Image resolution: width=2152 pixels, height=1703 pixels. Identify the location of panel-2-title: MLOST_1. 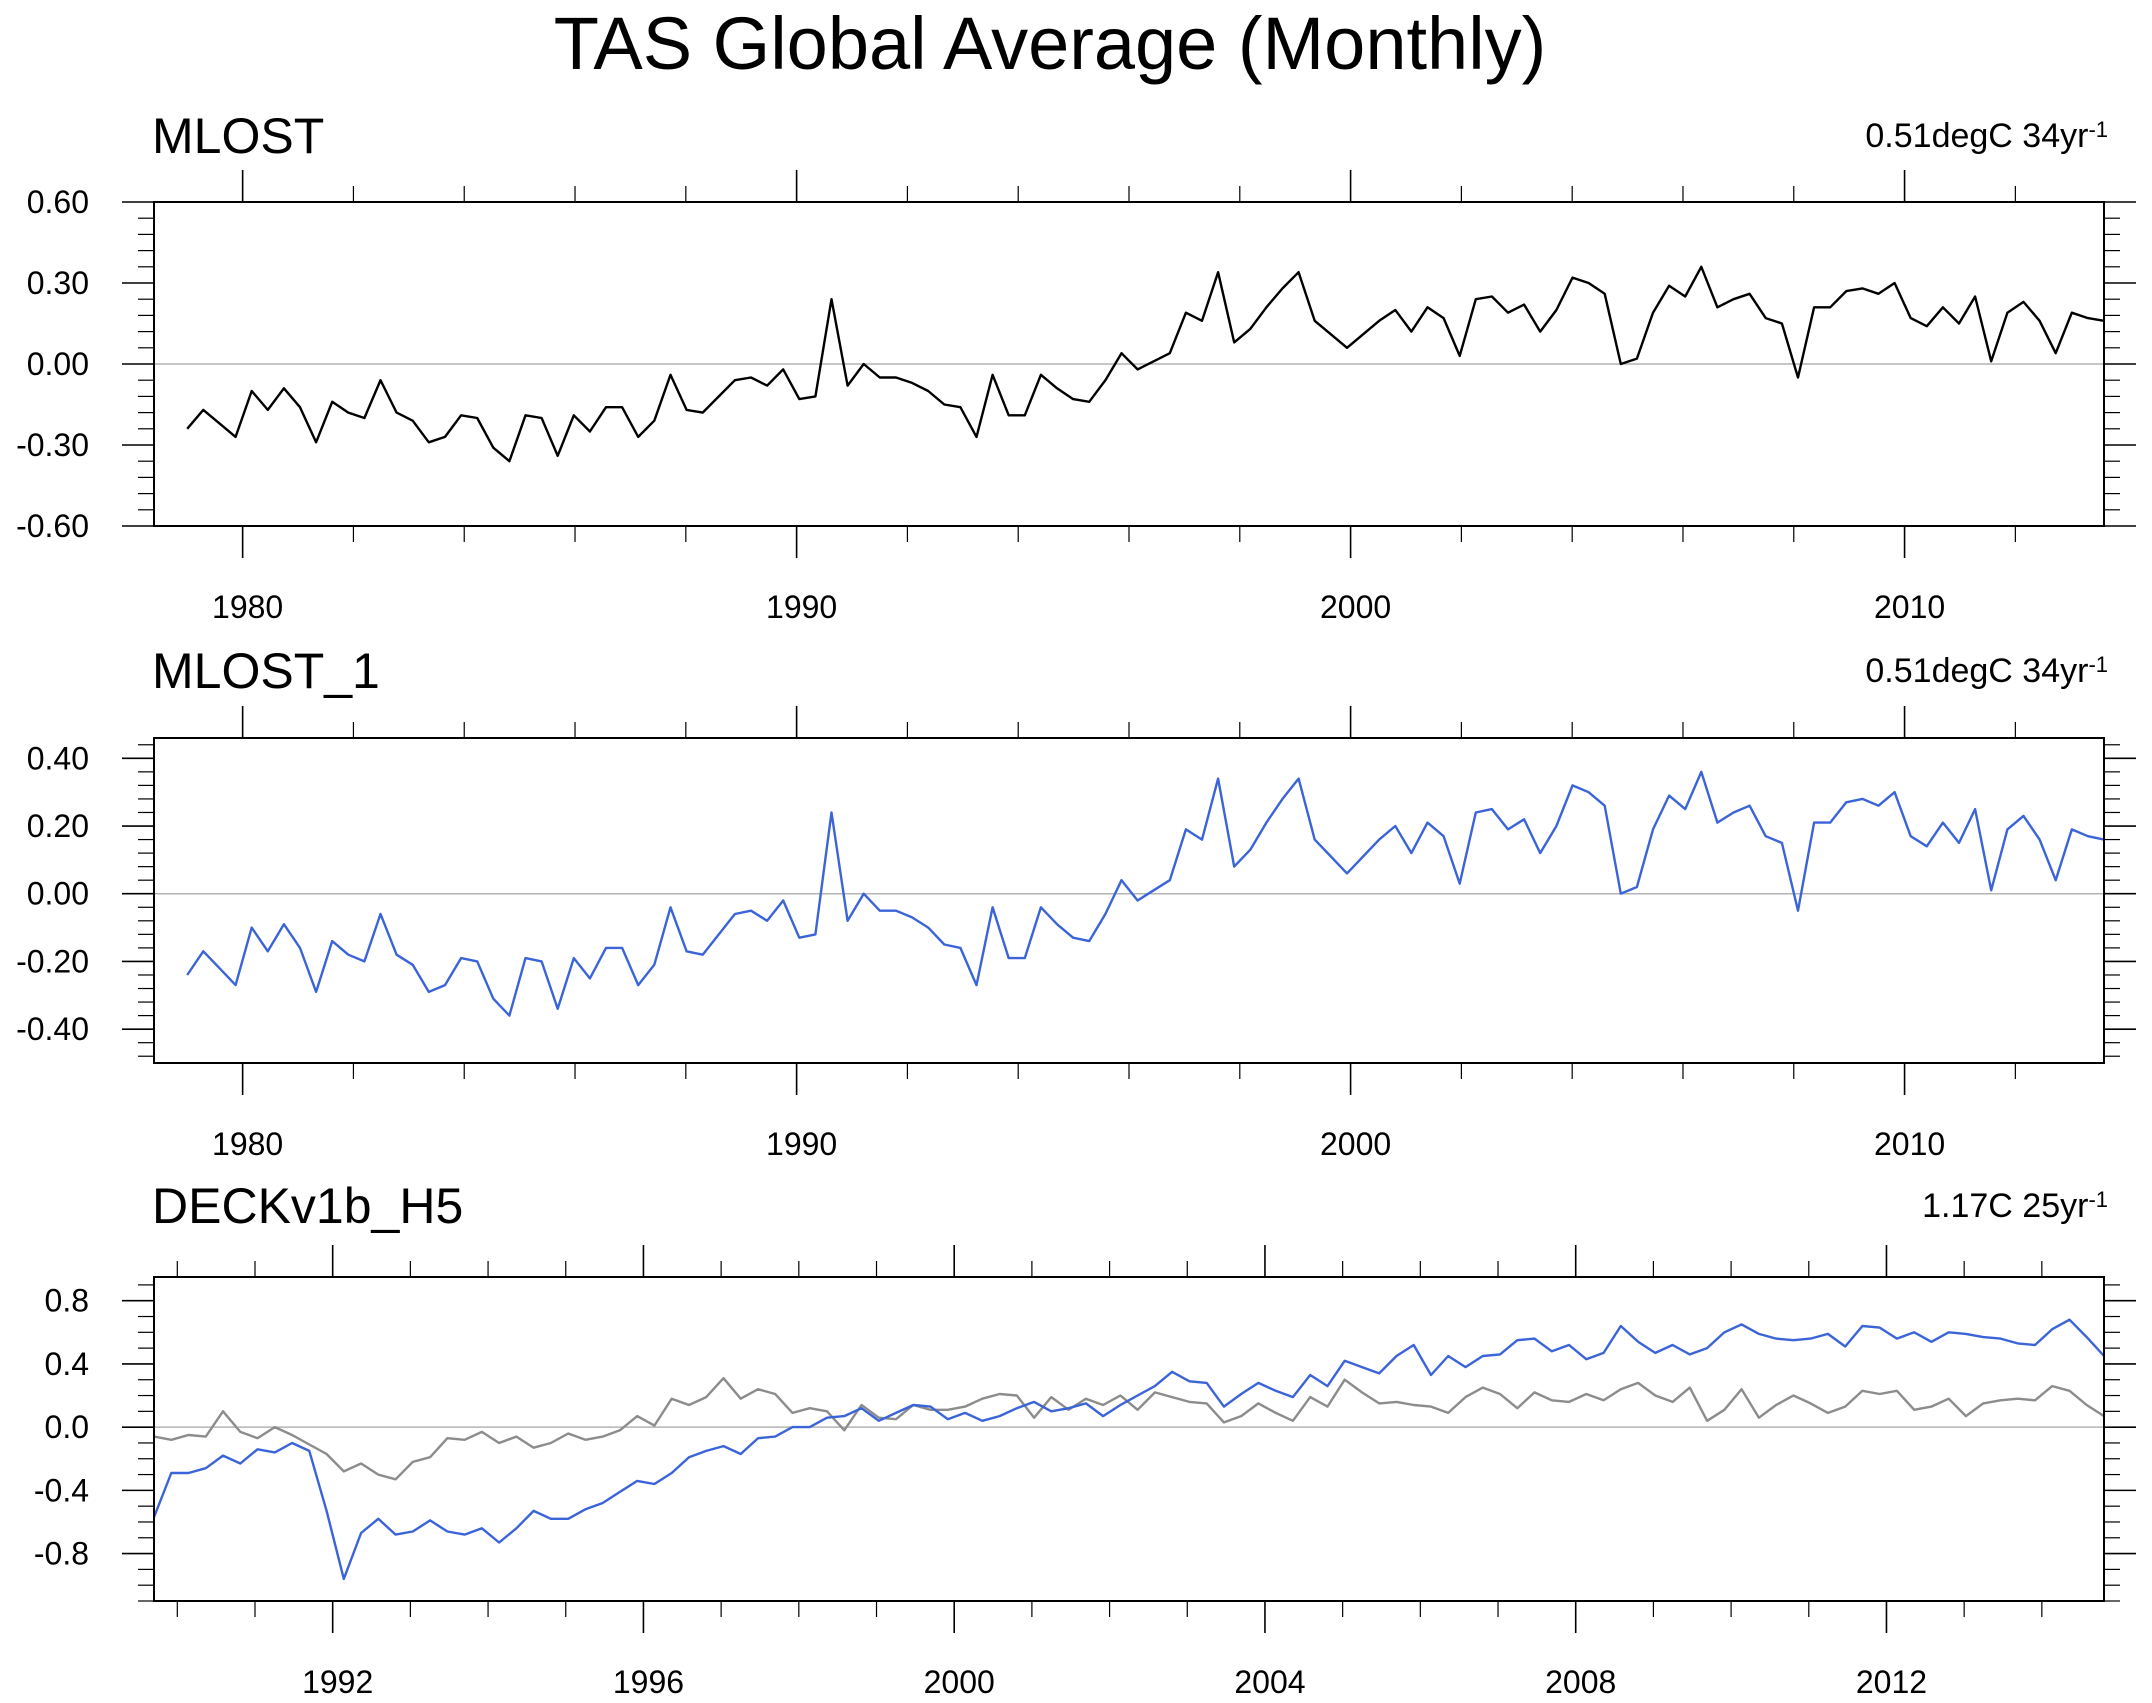
(266, 671).